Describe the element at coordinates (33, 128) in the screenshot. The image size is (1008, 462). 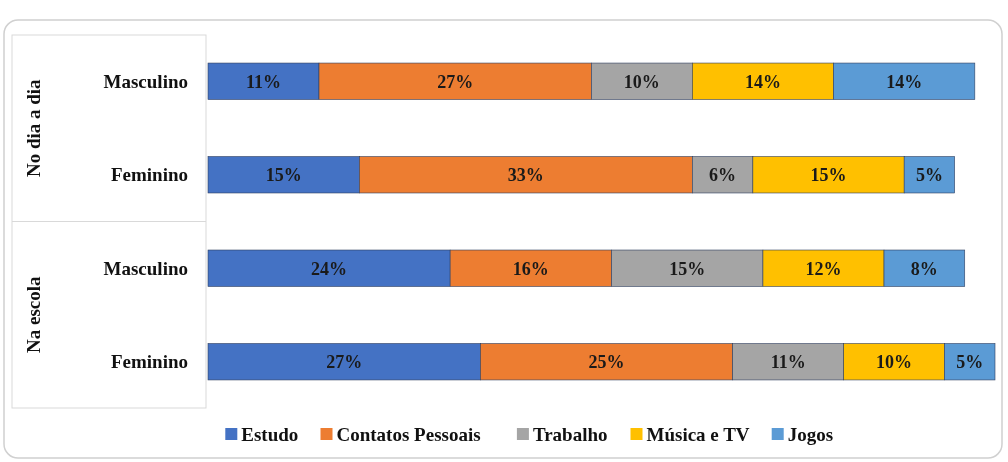
I see `text: No dia a dia` at that location.